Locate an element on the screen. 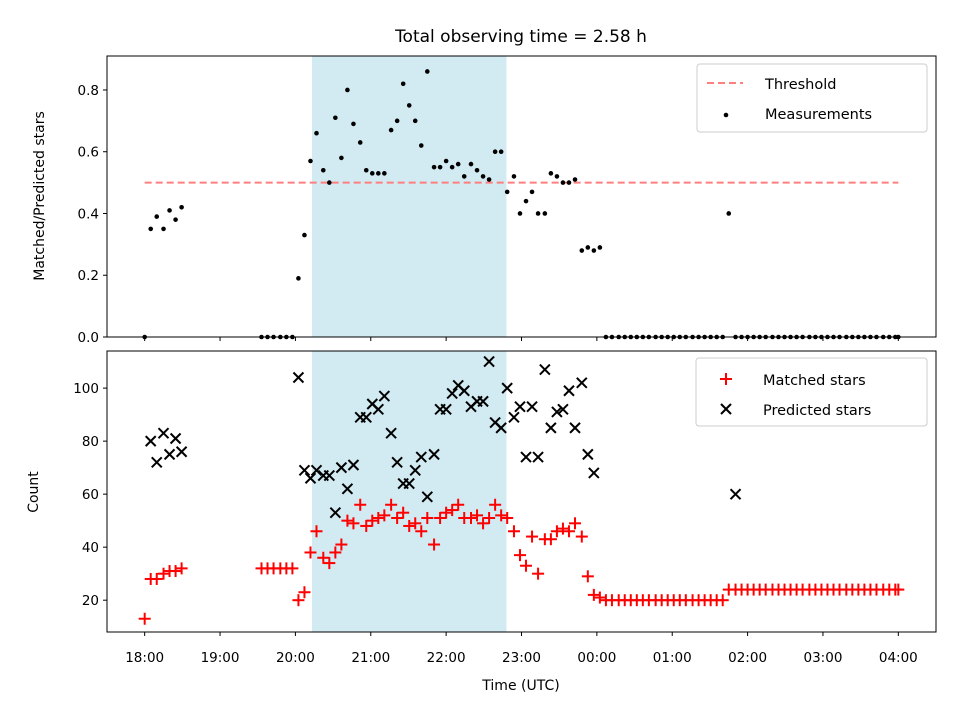 Image resolution: width=960 pixels, height=720 pixels. top-legend: Threshold Measurements is located at coordinates (812, 98).